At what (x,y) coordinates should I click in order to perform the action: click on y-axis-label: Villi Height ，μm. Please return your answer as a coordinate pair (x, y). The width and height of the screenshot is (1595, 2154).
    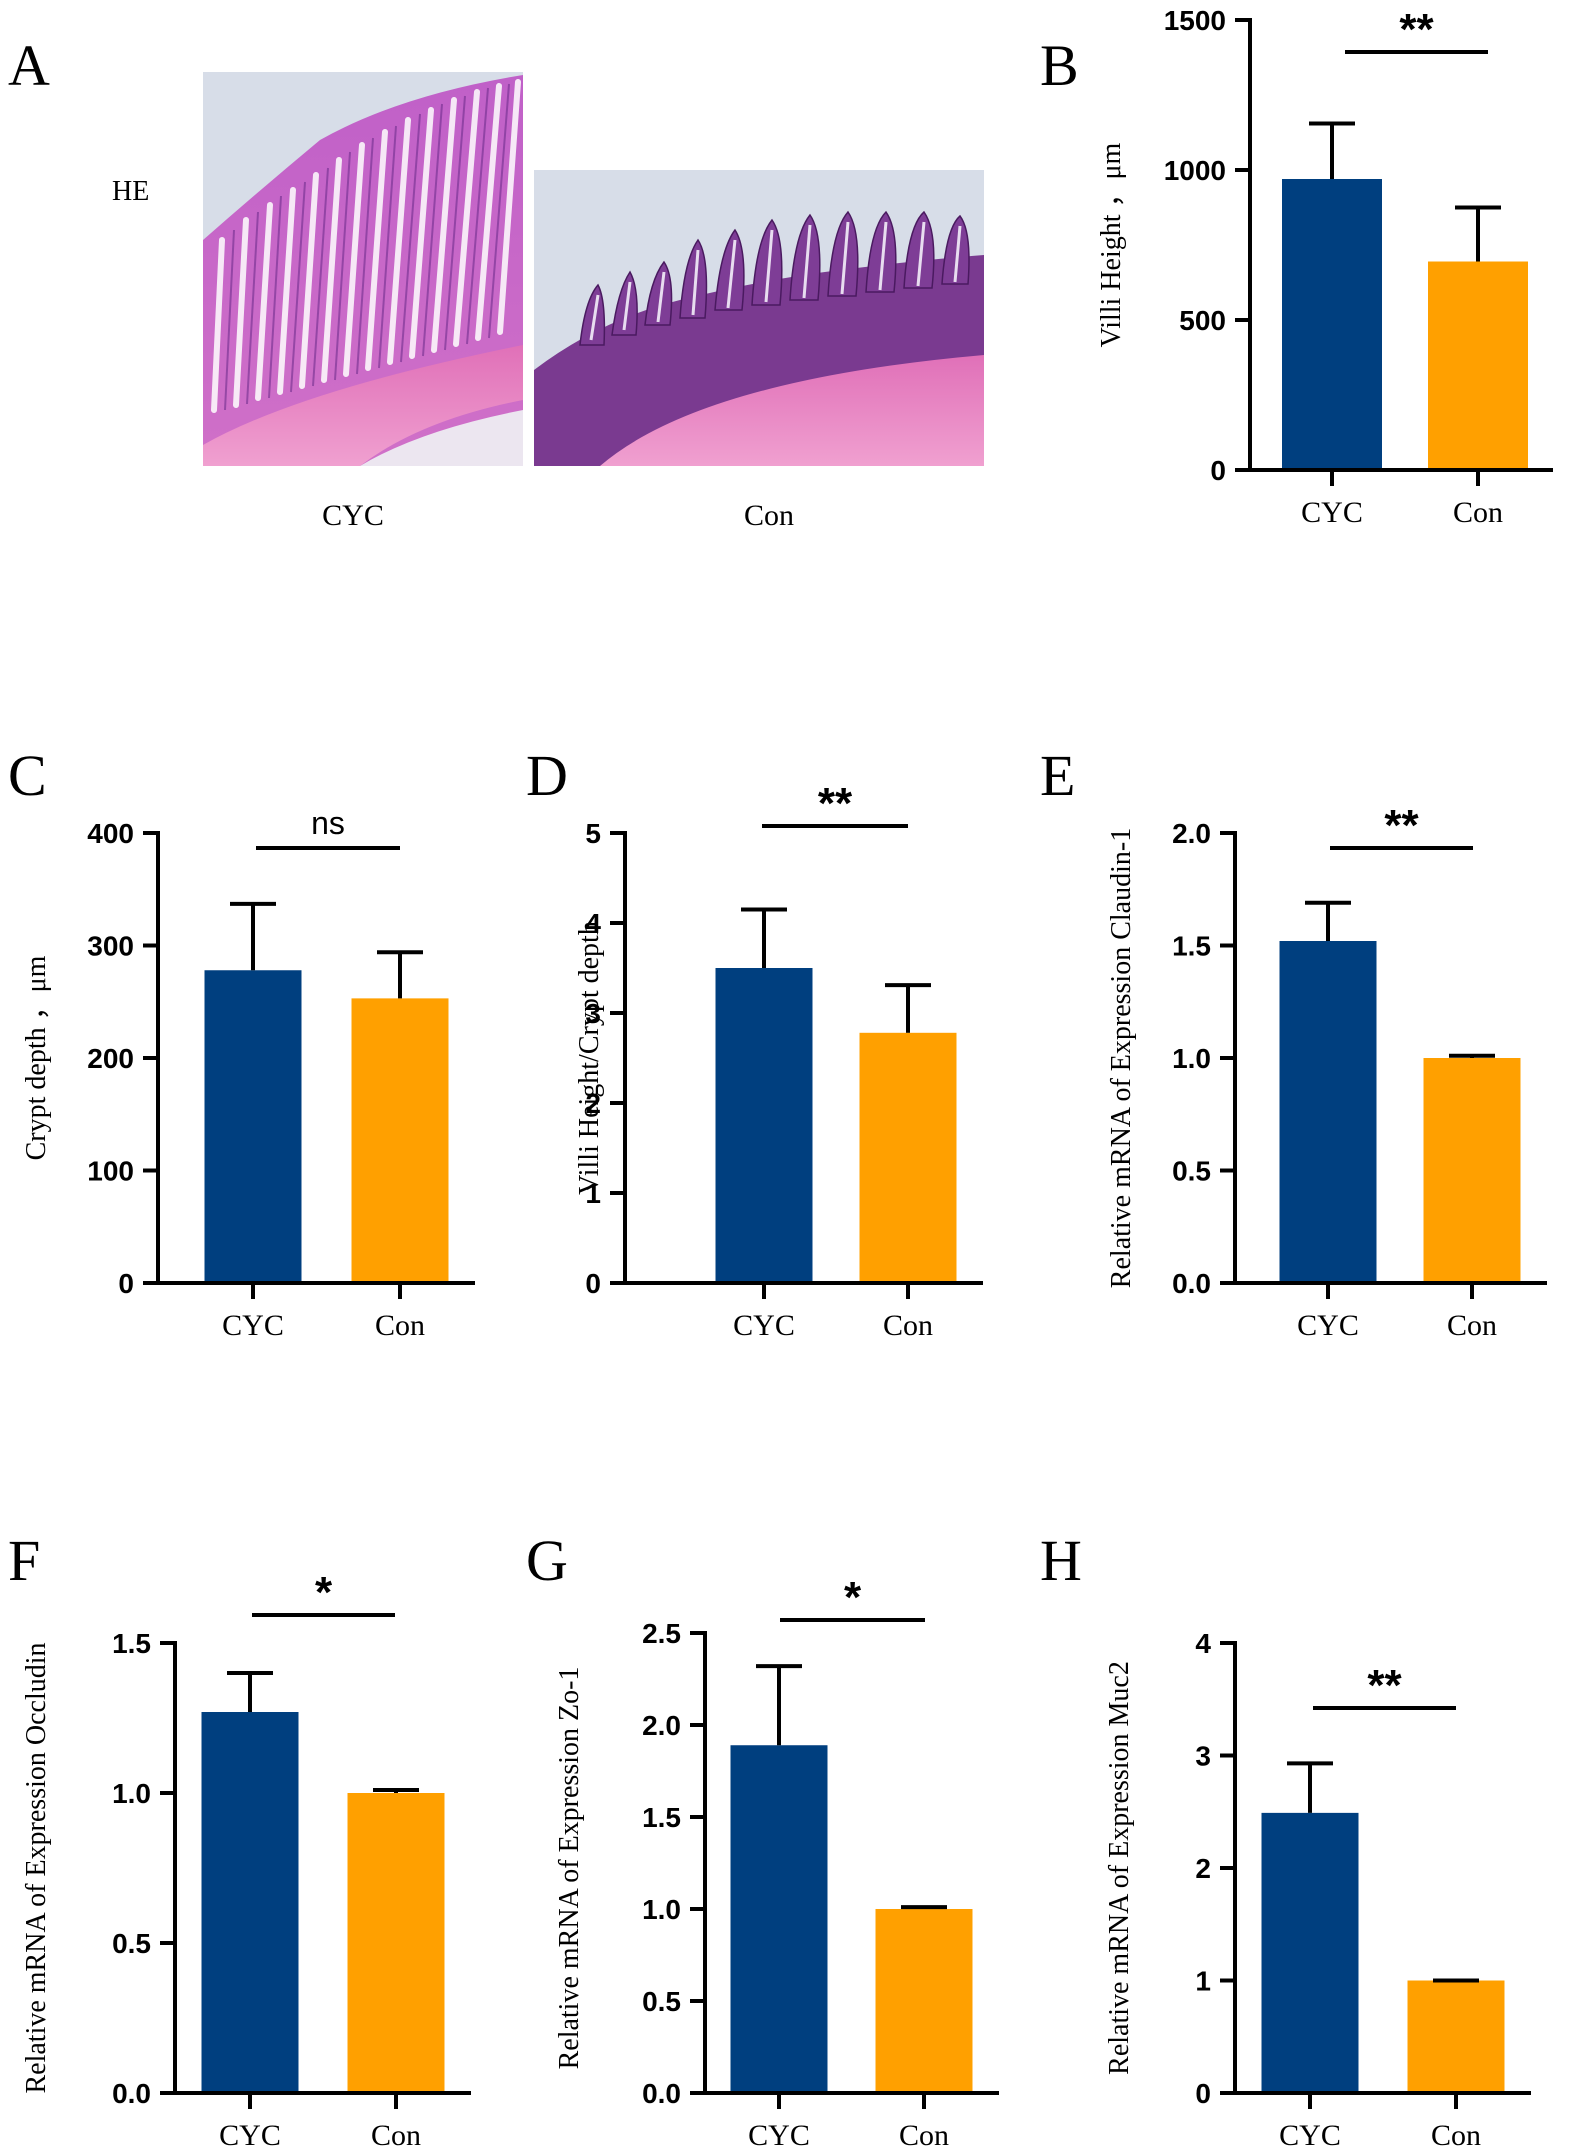
    Looking at the image, I should click on (1111, 244).